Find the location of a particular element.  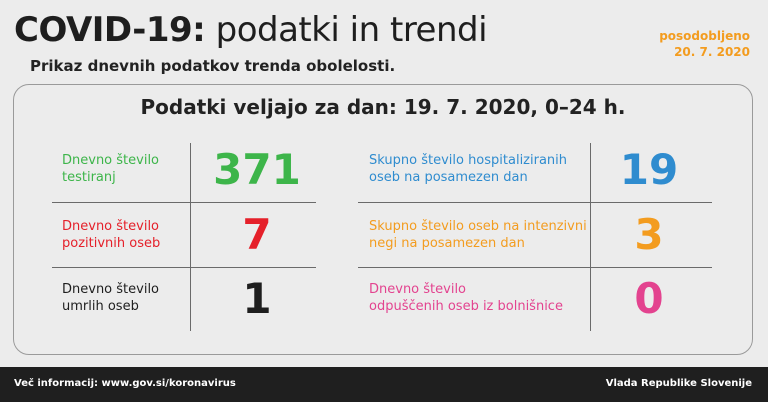

stat-label-line: odpuščenih oseb iz bolnišnice is located at coordinates (466, 306).